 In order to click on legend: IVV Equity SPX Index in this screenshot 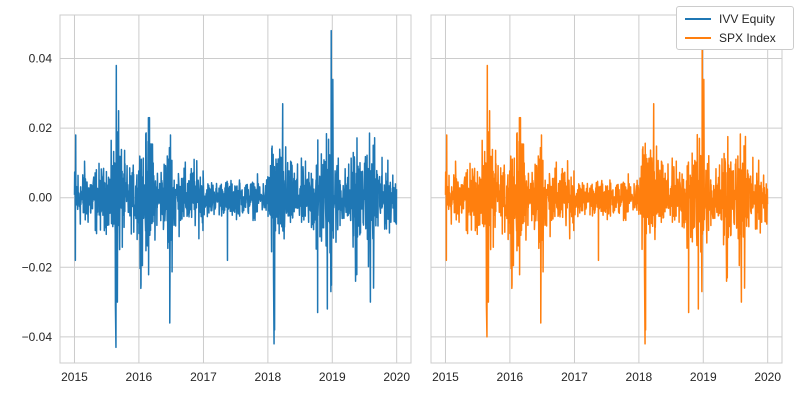, I will do `click(735, 28)`.